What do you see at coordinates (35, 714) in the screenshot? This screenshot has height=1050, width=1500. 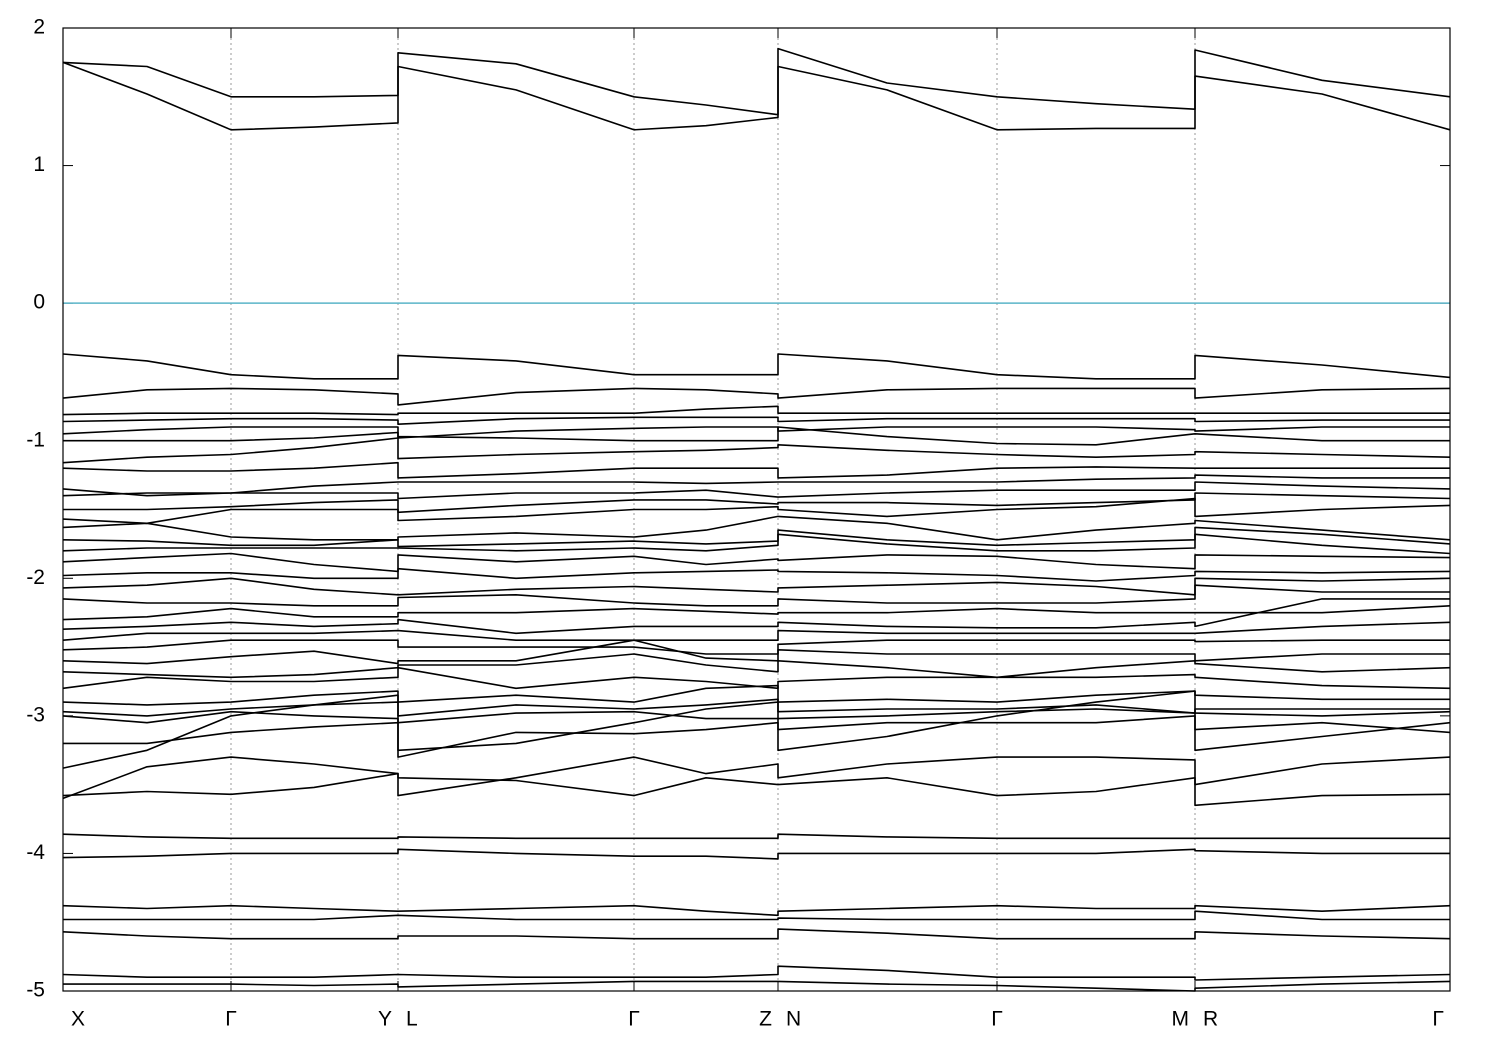 I see `y-tick-label: -3` at bounding box center [35, 714].